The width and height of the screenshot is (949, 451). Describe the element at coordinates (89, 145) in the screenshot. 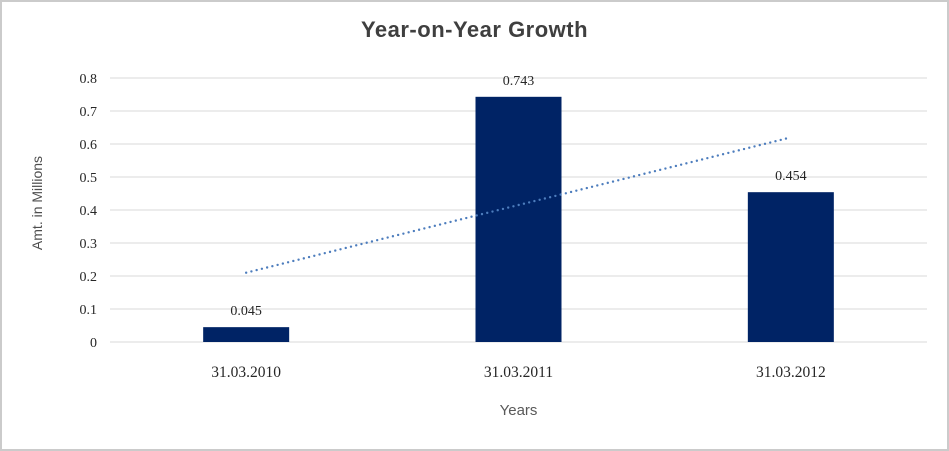

I see `y-tick-label: 0.6` at that location.